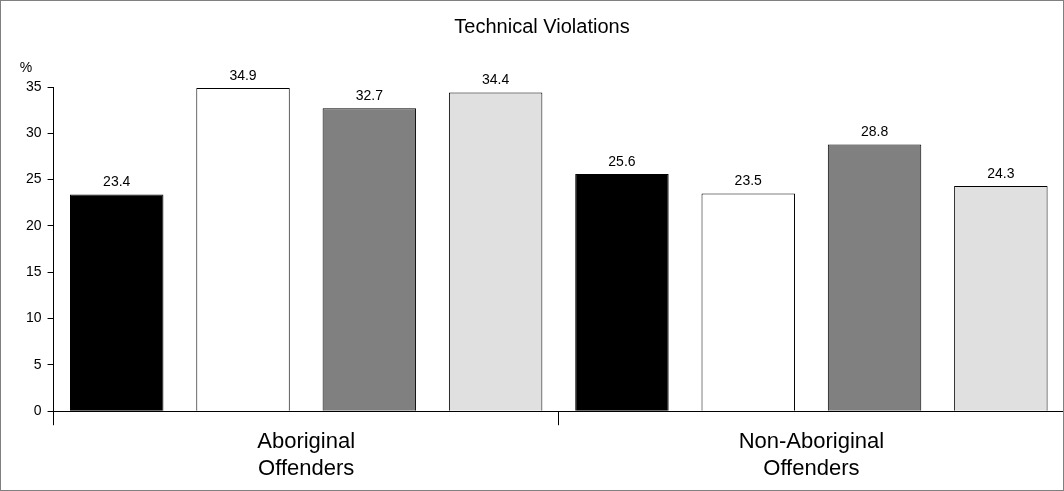  Describe the element at coordinates (306, 454) in the screenshot. I see `x-tick-label: Aboriginal Offenders` at that location.